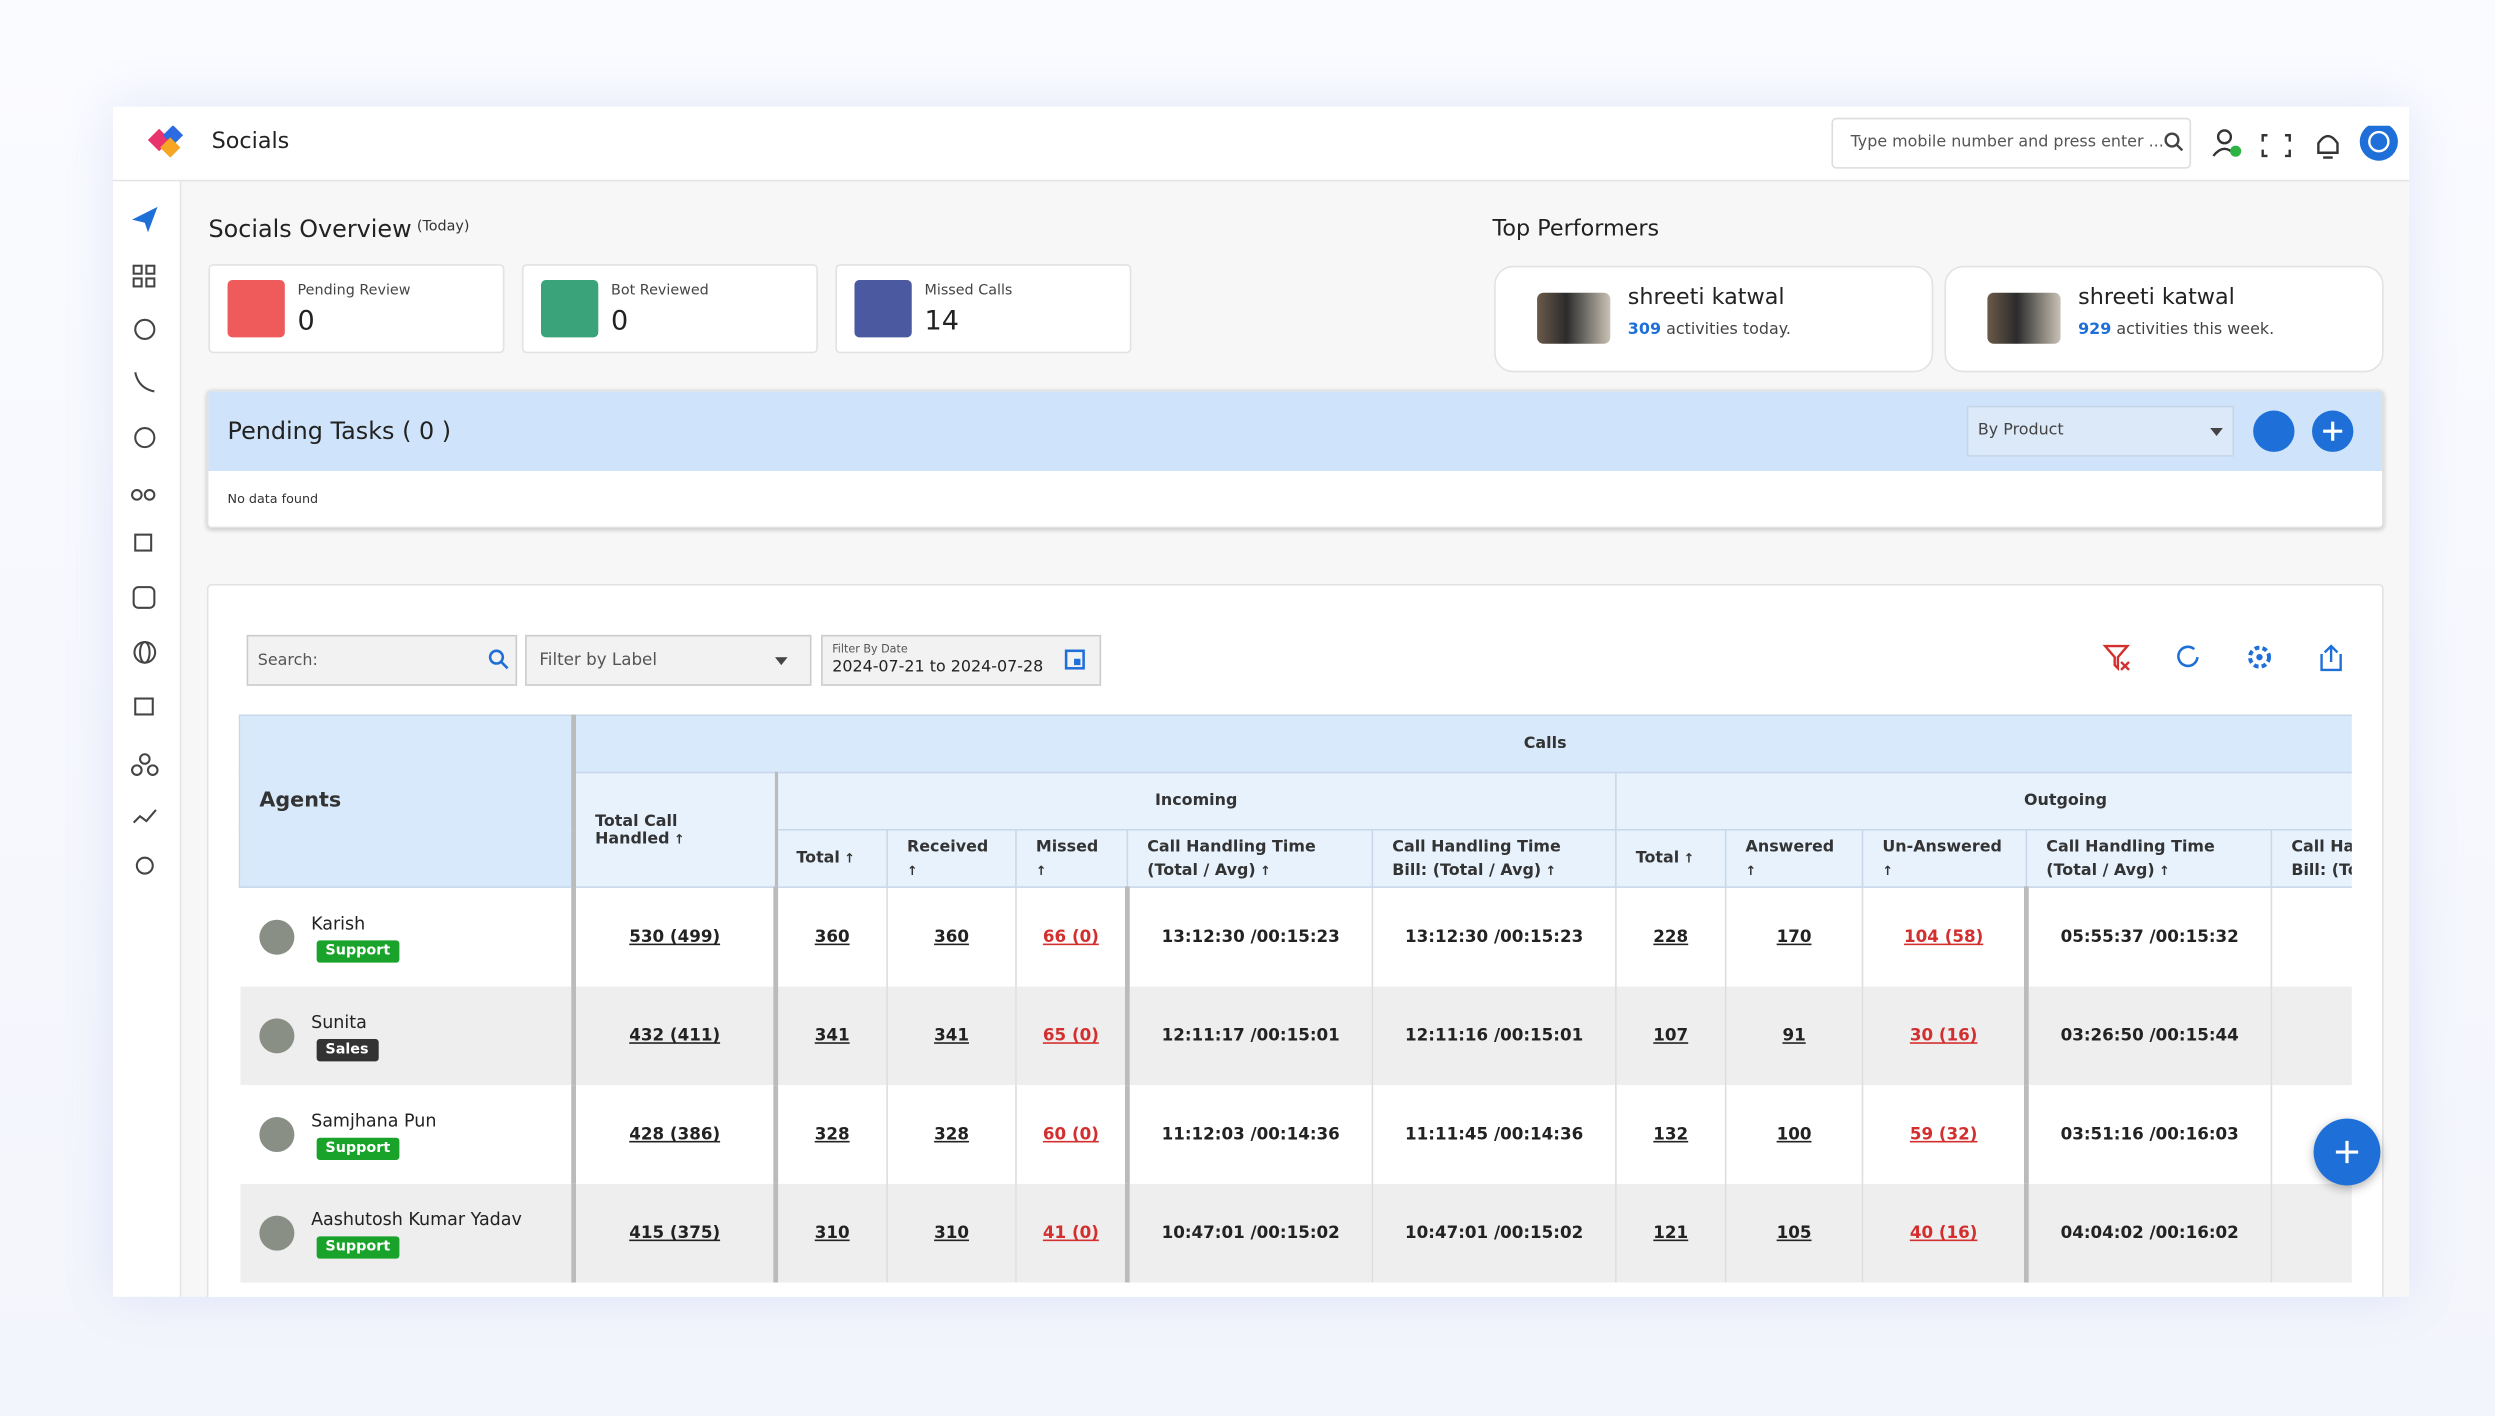 Image resolution: width=2495 pixels, height=1416 pixels. What do you see at coordinates (1944, 937) in the screenshot?
I see `metric-link: 104 (58)` at bounding box center [1944, 937].